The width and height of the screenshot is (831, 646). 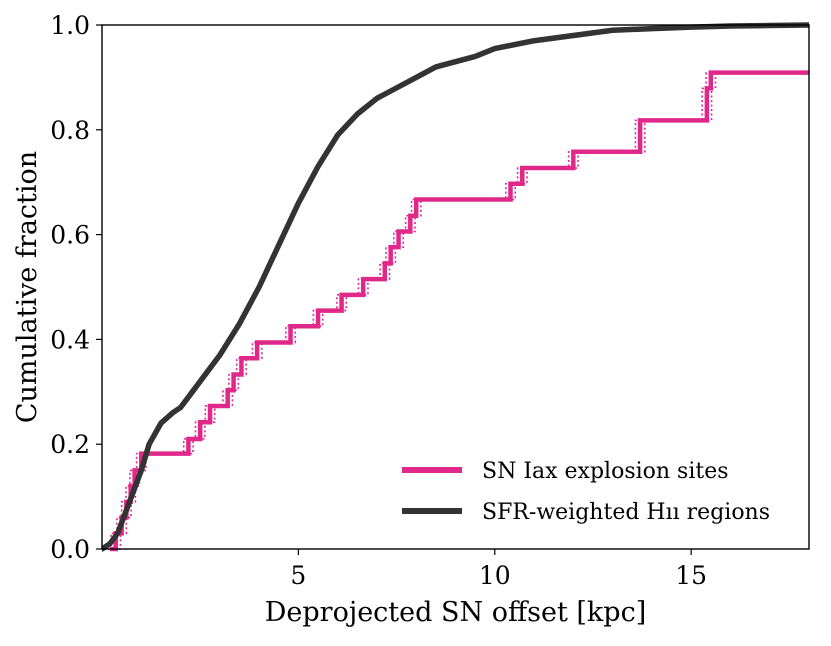 I want to click on x-axis-label: Deprojected SN offset [kpc], so click(x=455, y=612).